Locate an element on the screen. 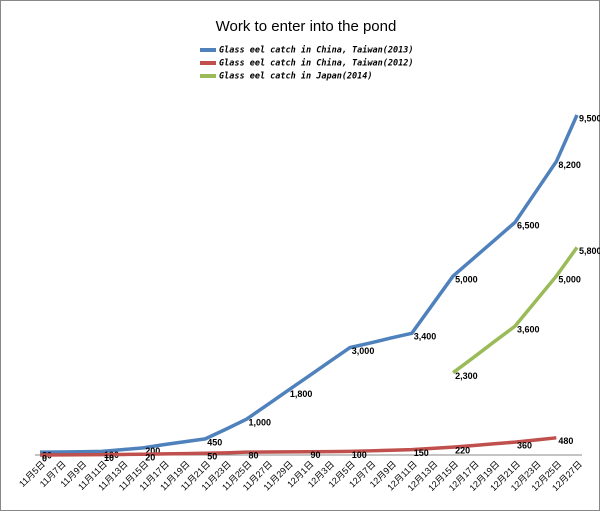  data-label: 50 is located at coordinates (212, 457).